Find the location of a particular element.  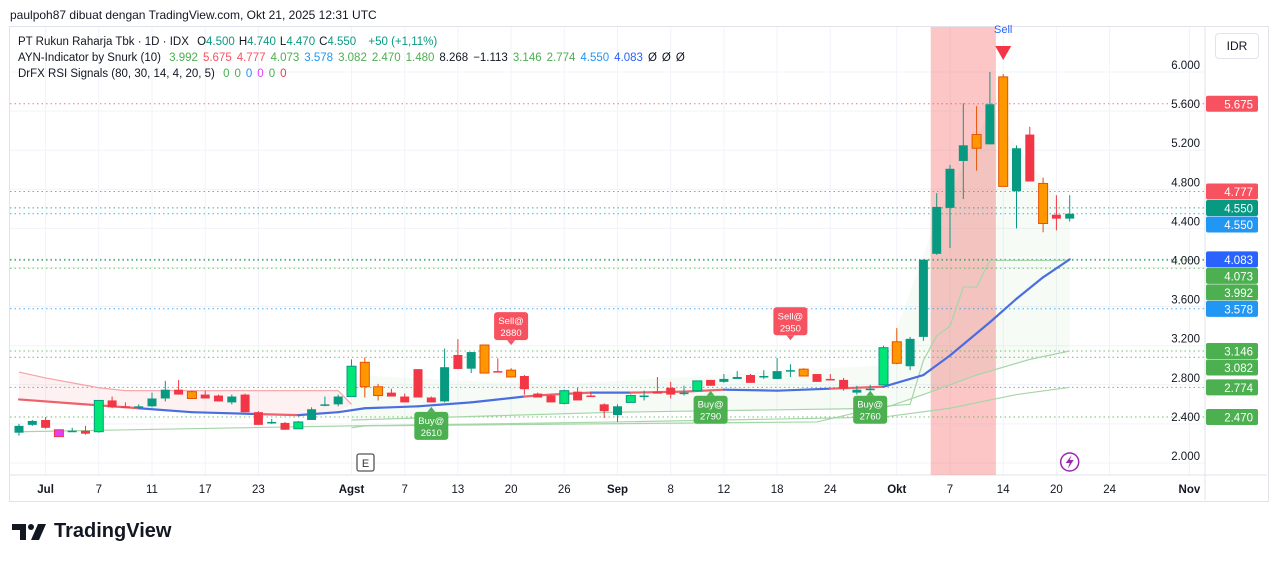

x-tick-label: 24 is located at coordinates (1109, 490).